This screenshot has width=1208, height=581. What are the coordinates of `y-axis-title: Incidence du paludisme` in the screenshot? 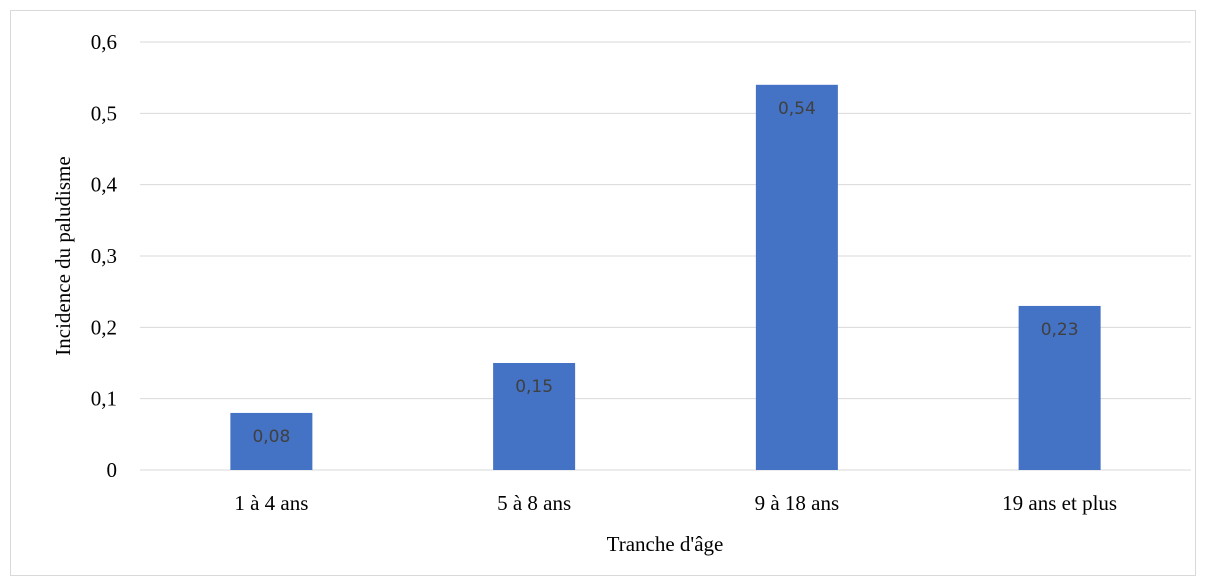 It's located at (63, 255).